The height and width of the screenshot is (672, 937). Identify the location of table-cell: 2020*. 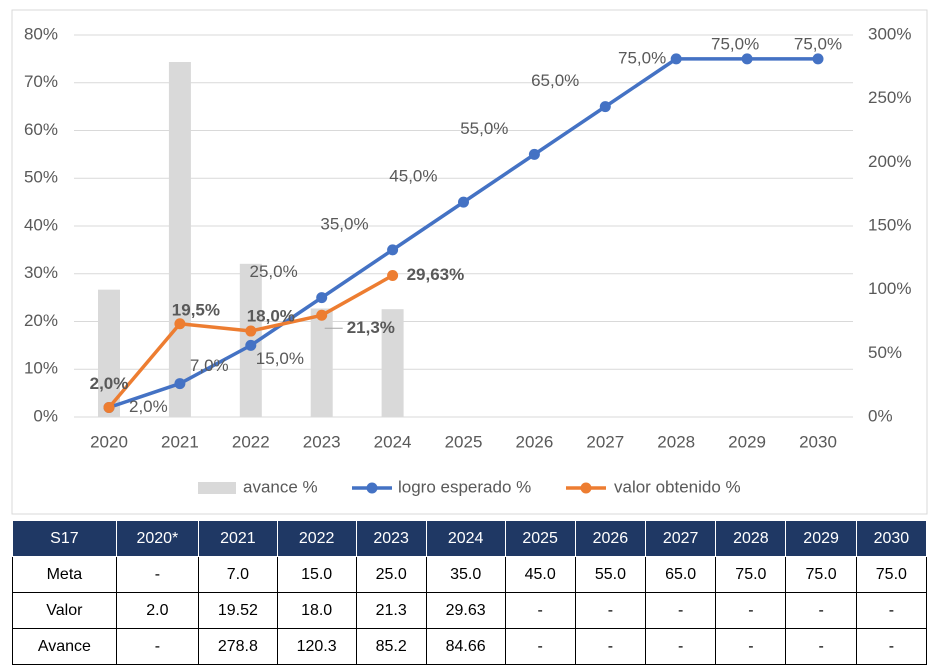
(157, 538).